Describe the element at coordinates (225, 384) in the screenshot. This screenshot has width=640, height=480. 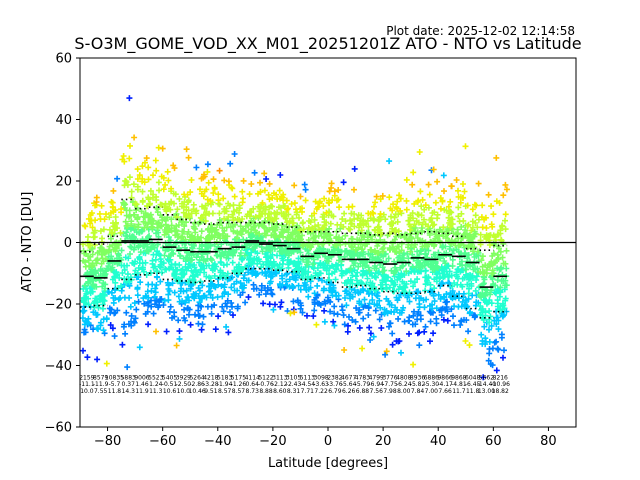
I see `bin-annotation-means: -1.94` at that location.